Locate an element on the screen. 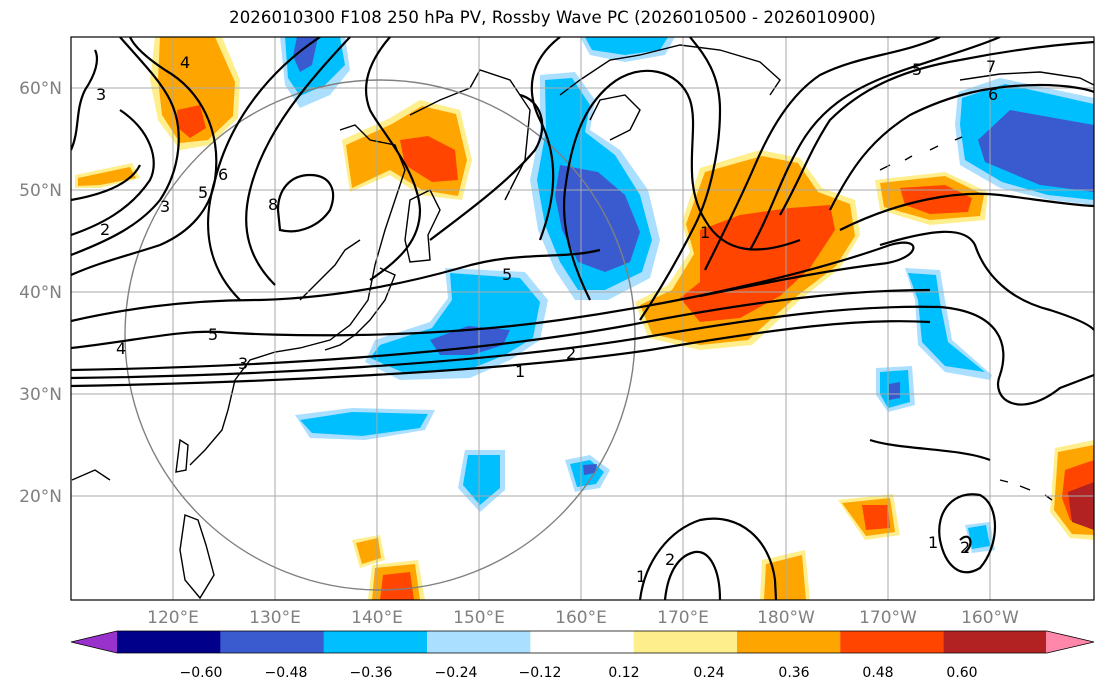  lon-label: 170°W is located at coordinates (888, 618).